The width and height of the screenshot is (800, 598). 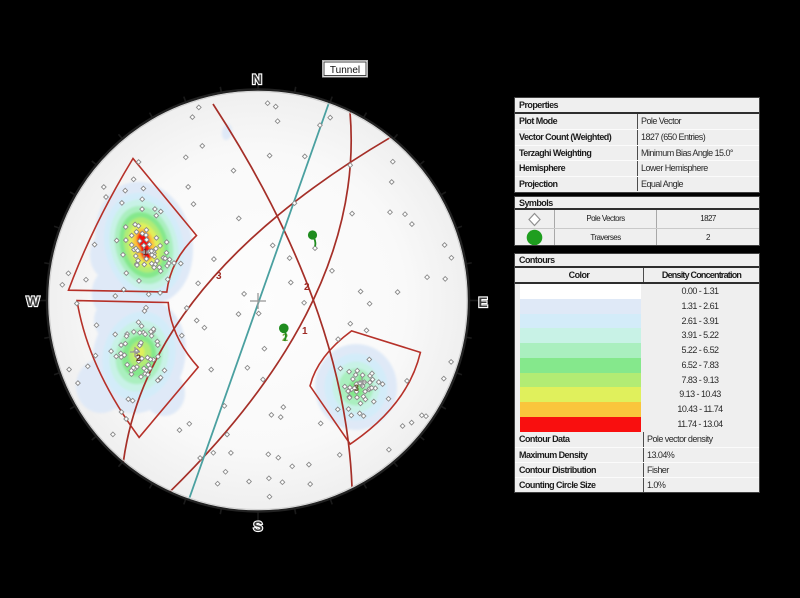 I want to click on svg-text: Tunnel, so click(x=345, y=70).